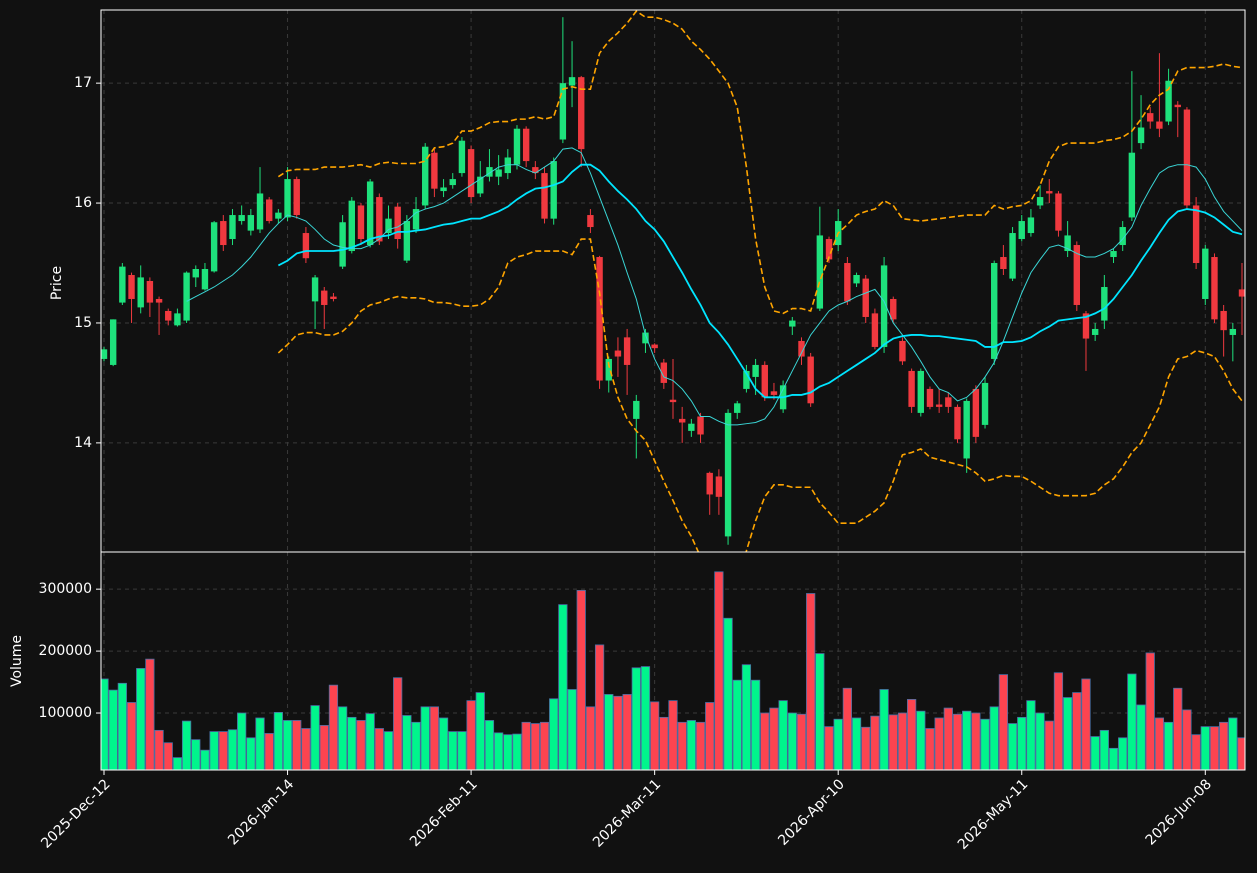  Describe the element at coordinates (65, 713) in the screenshot. I see `y-tick-label: 100000` at that location.